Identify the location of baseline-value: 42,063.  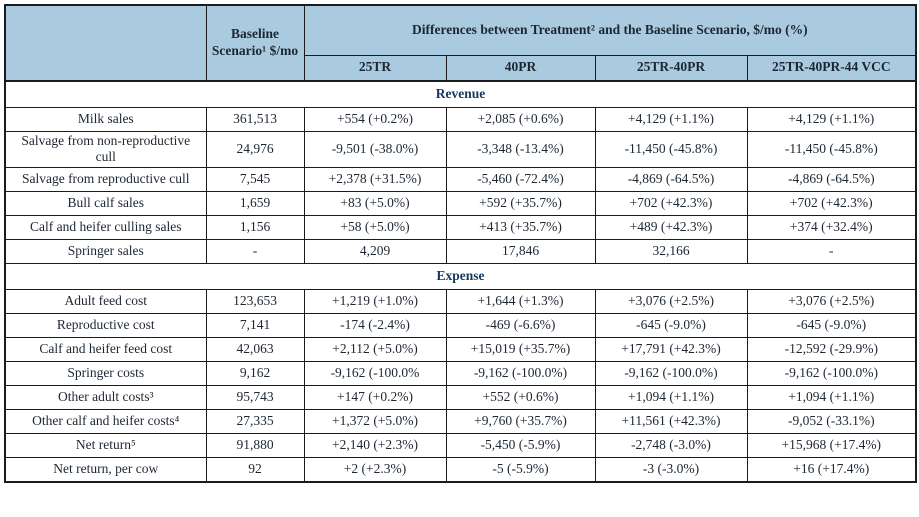
(255, 350).